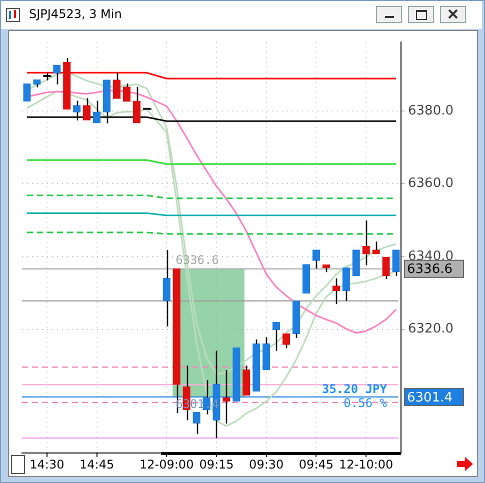 Image resolution: width=485 pixels, height=483 pixels. I want to click on ref-line-label: 6336.6, so click(429, 270).